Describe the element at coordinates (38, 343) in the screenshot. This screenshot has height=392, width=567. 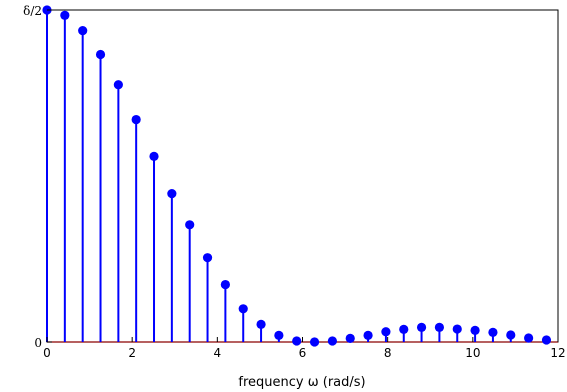
I see `y-tick-label: 0` at that location.